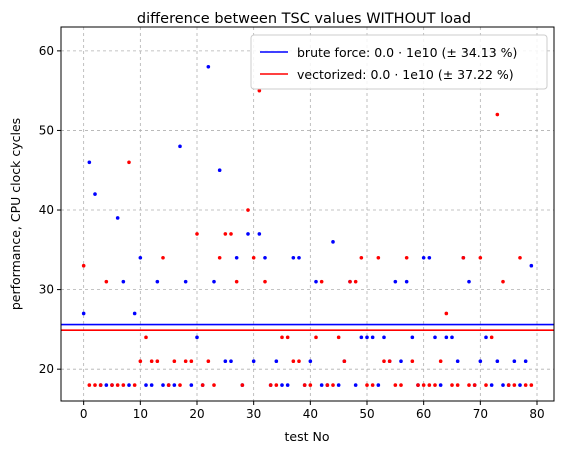 The width and height of the screenshot is (562, 455). I want to click on x-axis: 0 10 20 30 40 50 60 70 80, so click(312, 411).